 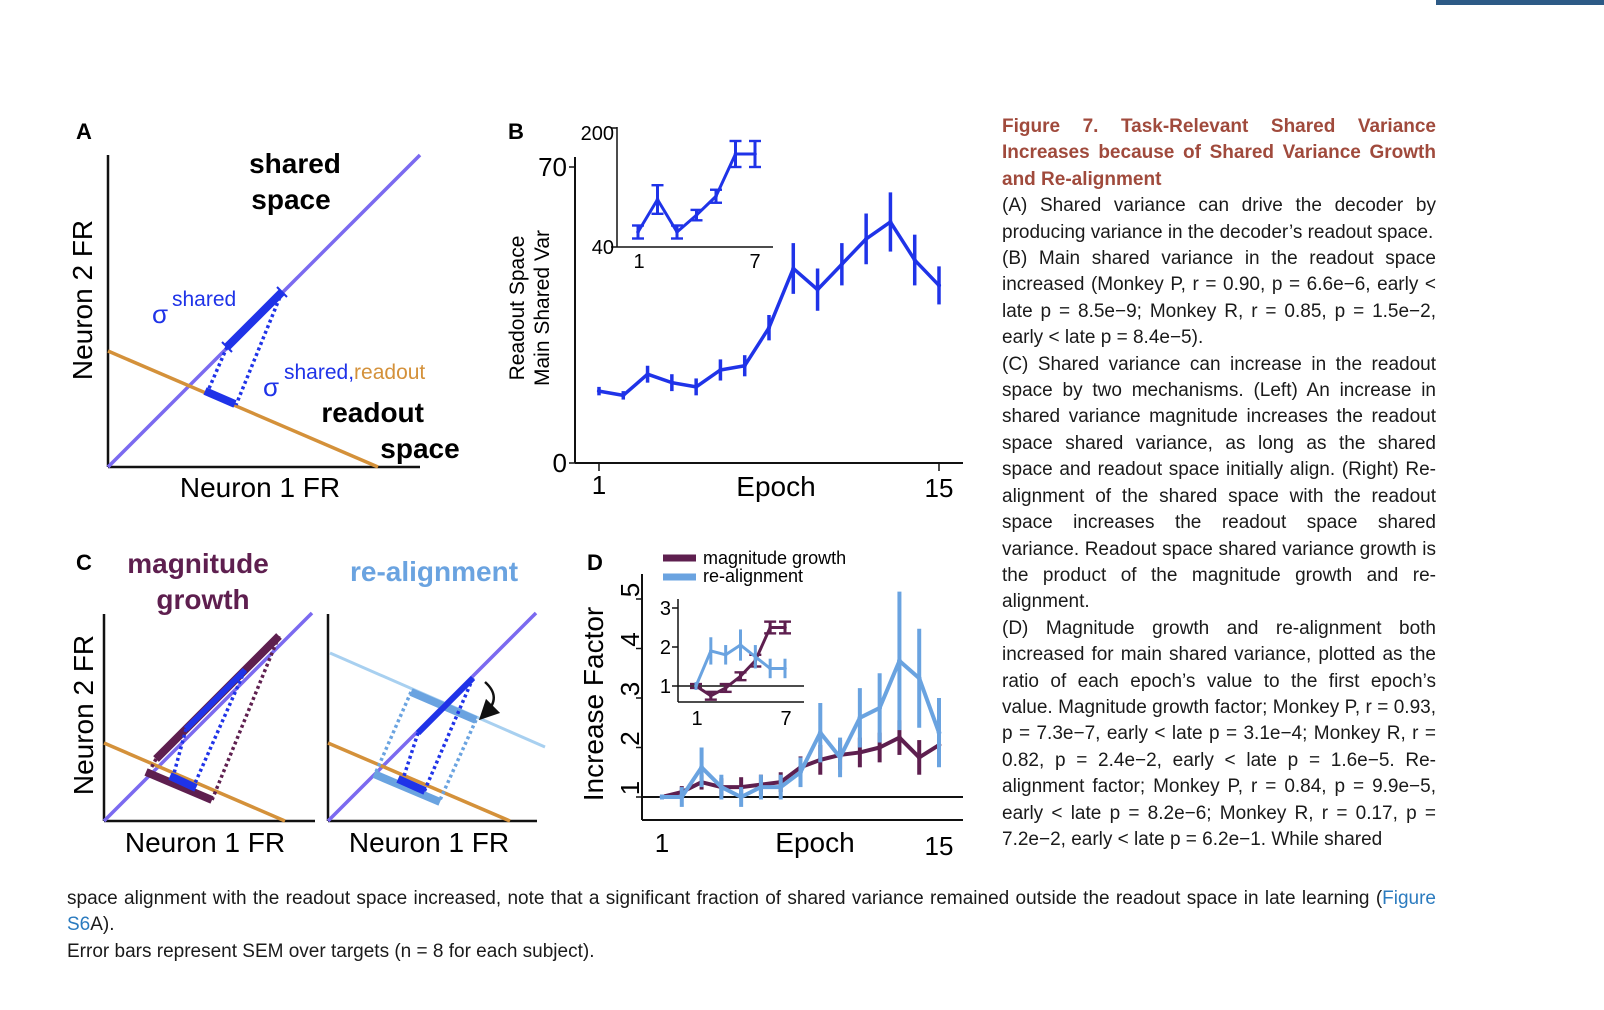 What do you see at coordinates (603, 248) in the screenshot?
I see `b-inset-ytick-label: 40` at bounding box center [603, 248].